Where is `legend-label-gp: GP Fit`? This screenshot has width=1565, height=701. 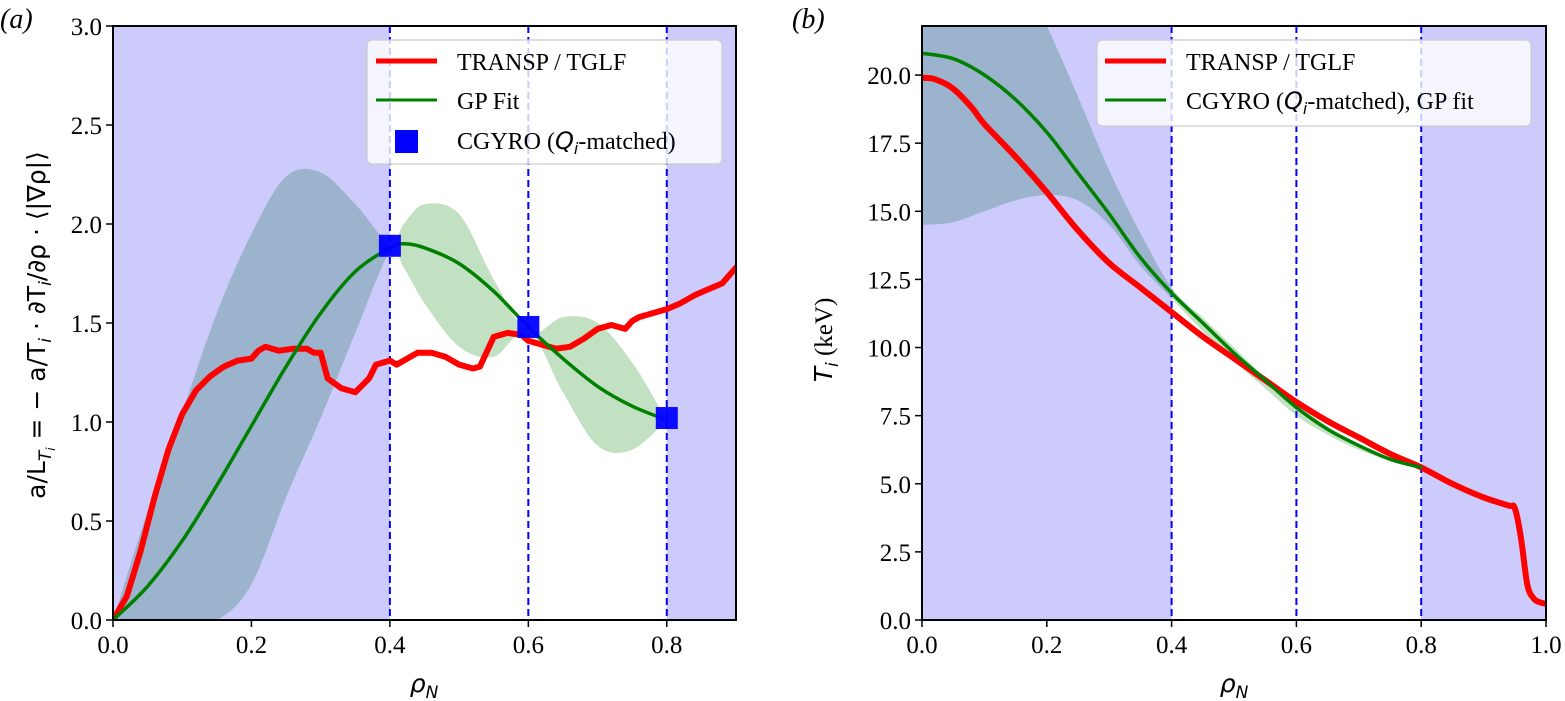 legend-label-gp: GP Fit is located at coordinates (488, 102).